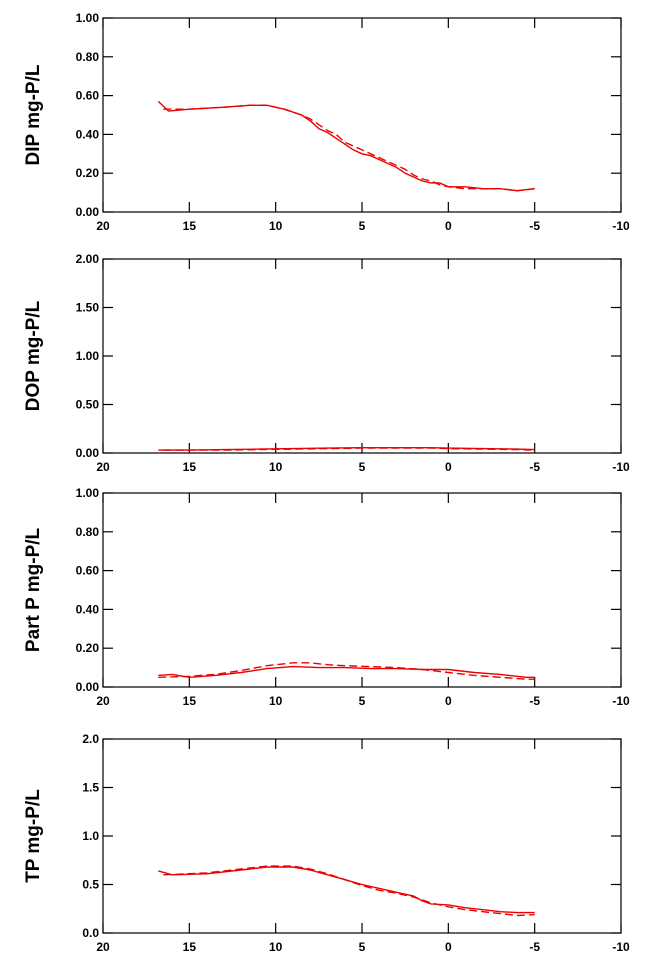 The image size is (645, 959). Describe the element at coordinates (33, 836) in the screenshot. I see `y-axis-title: TP mg-P/L` at that location.